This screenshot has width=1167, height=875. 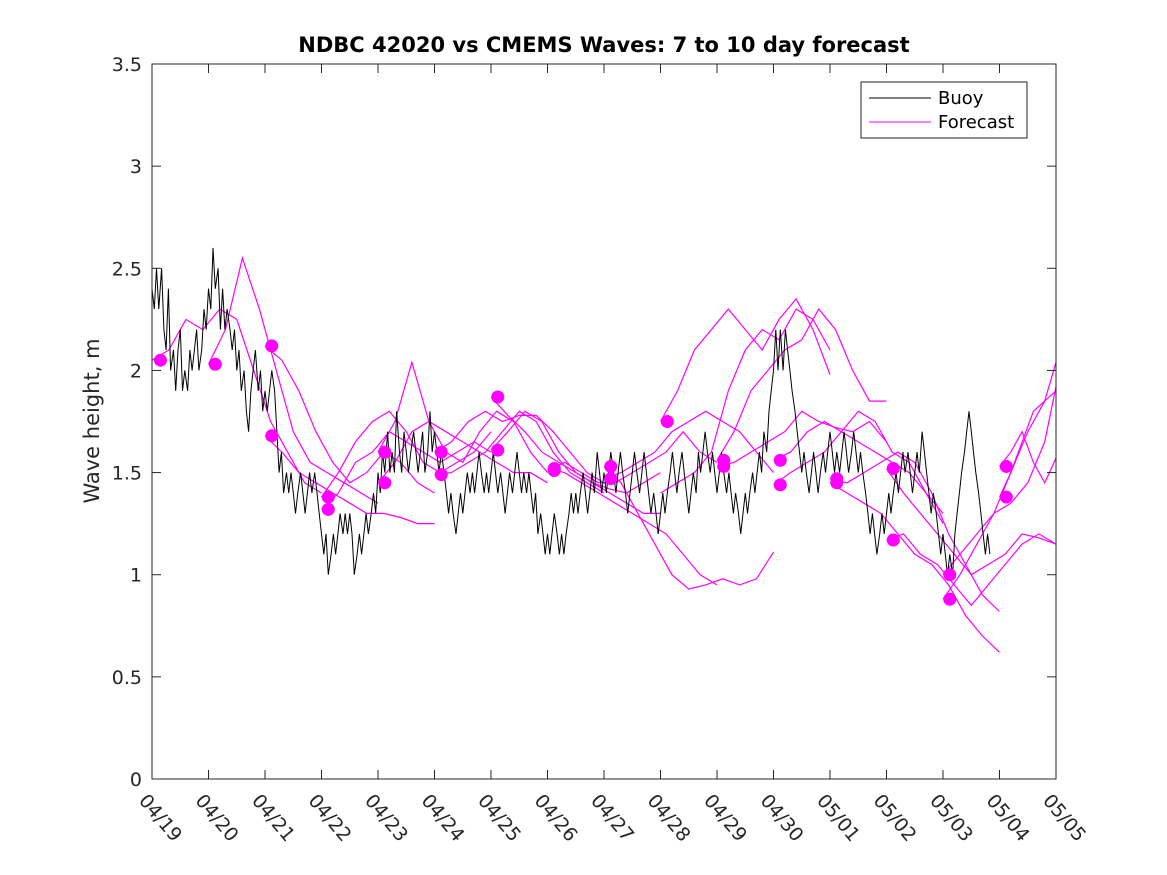 I want to click on y-tick-label: 1, so click(x=136, y=576).